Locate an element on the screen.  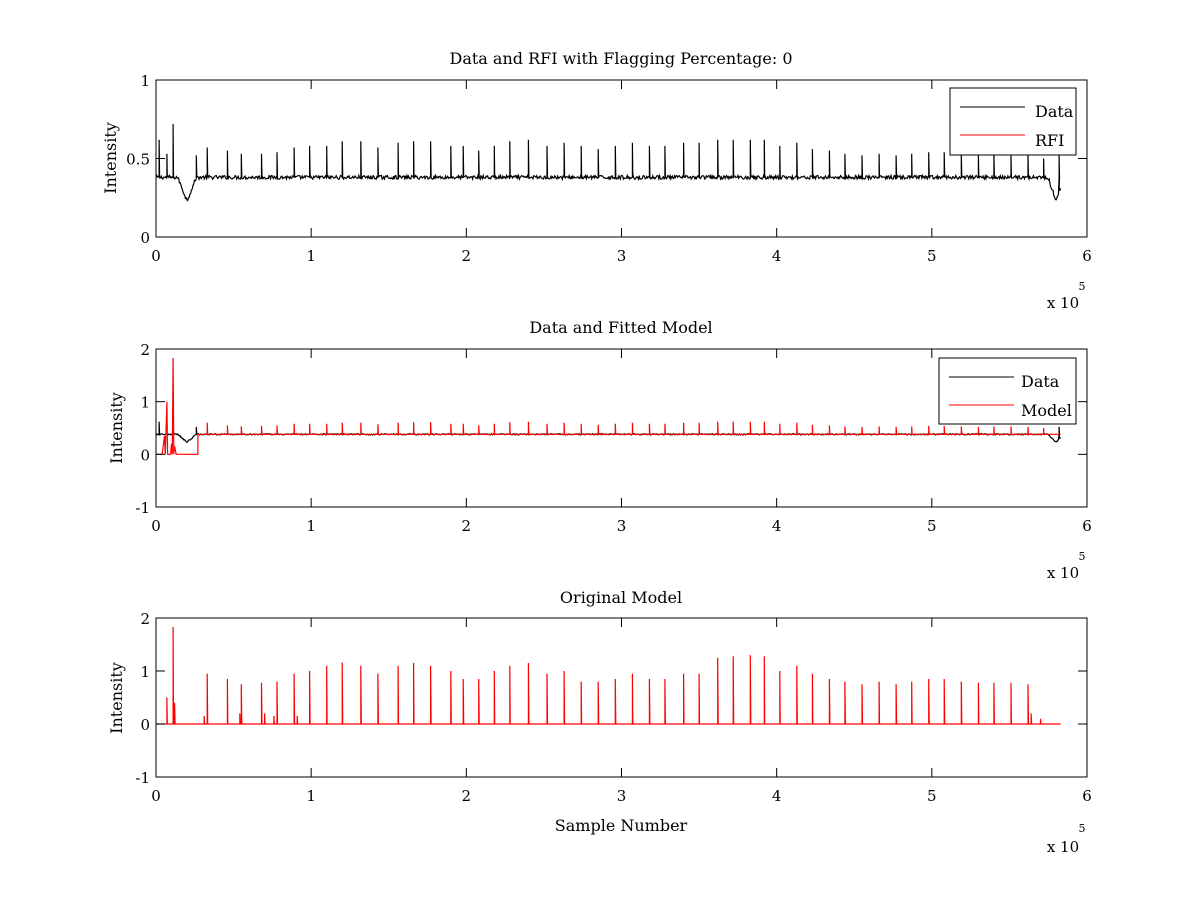
subplot-title: Data and Fitted Model is located at coordinates (620, 327).